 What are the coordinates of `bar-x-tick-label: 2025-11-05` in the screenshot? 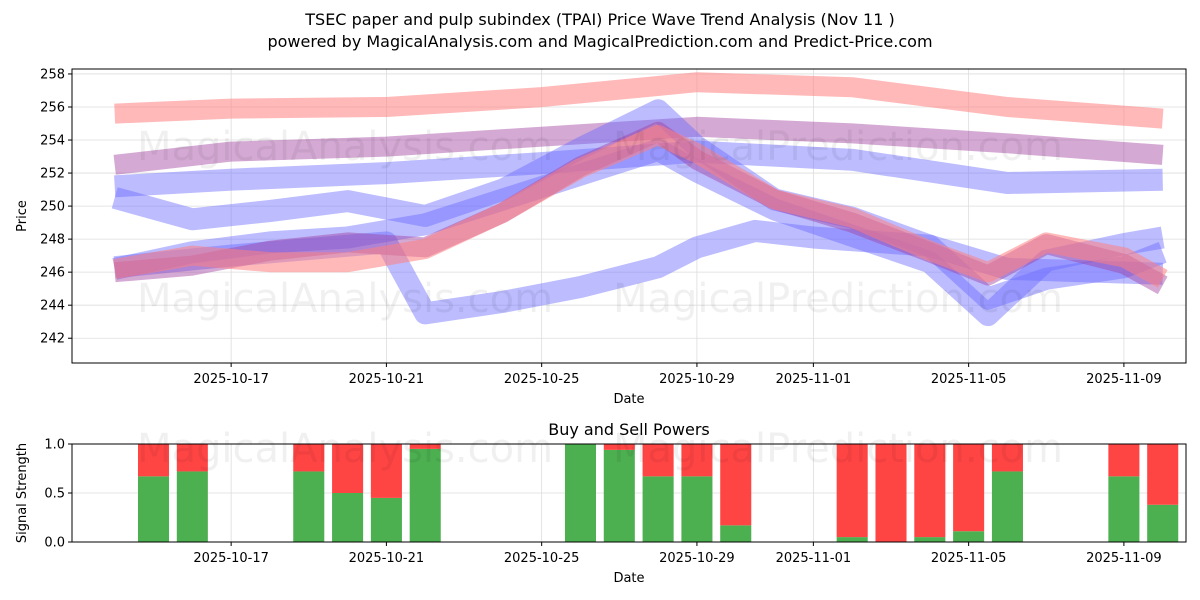 It's located at (969, 558).